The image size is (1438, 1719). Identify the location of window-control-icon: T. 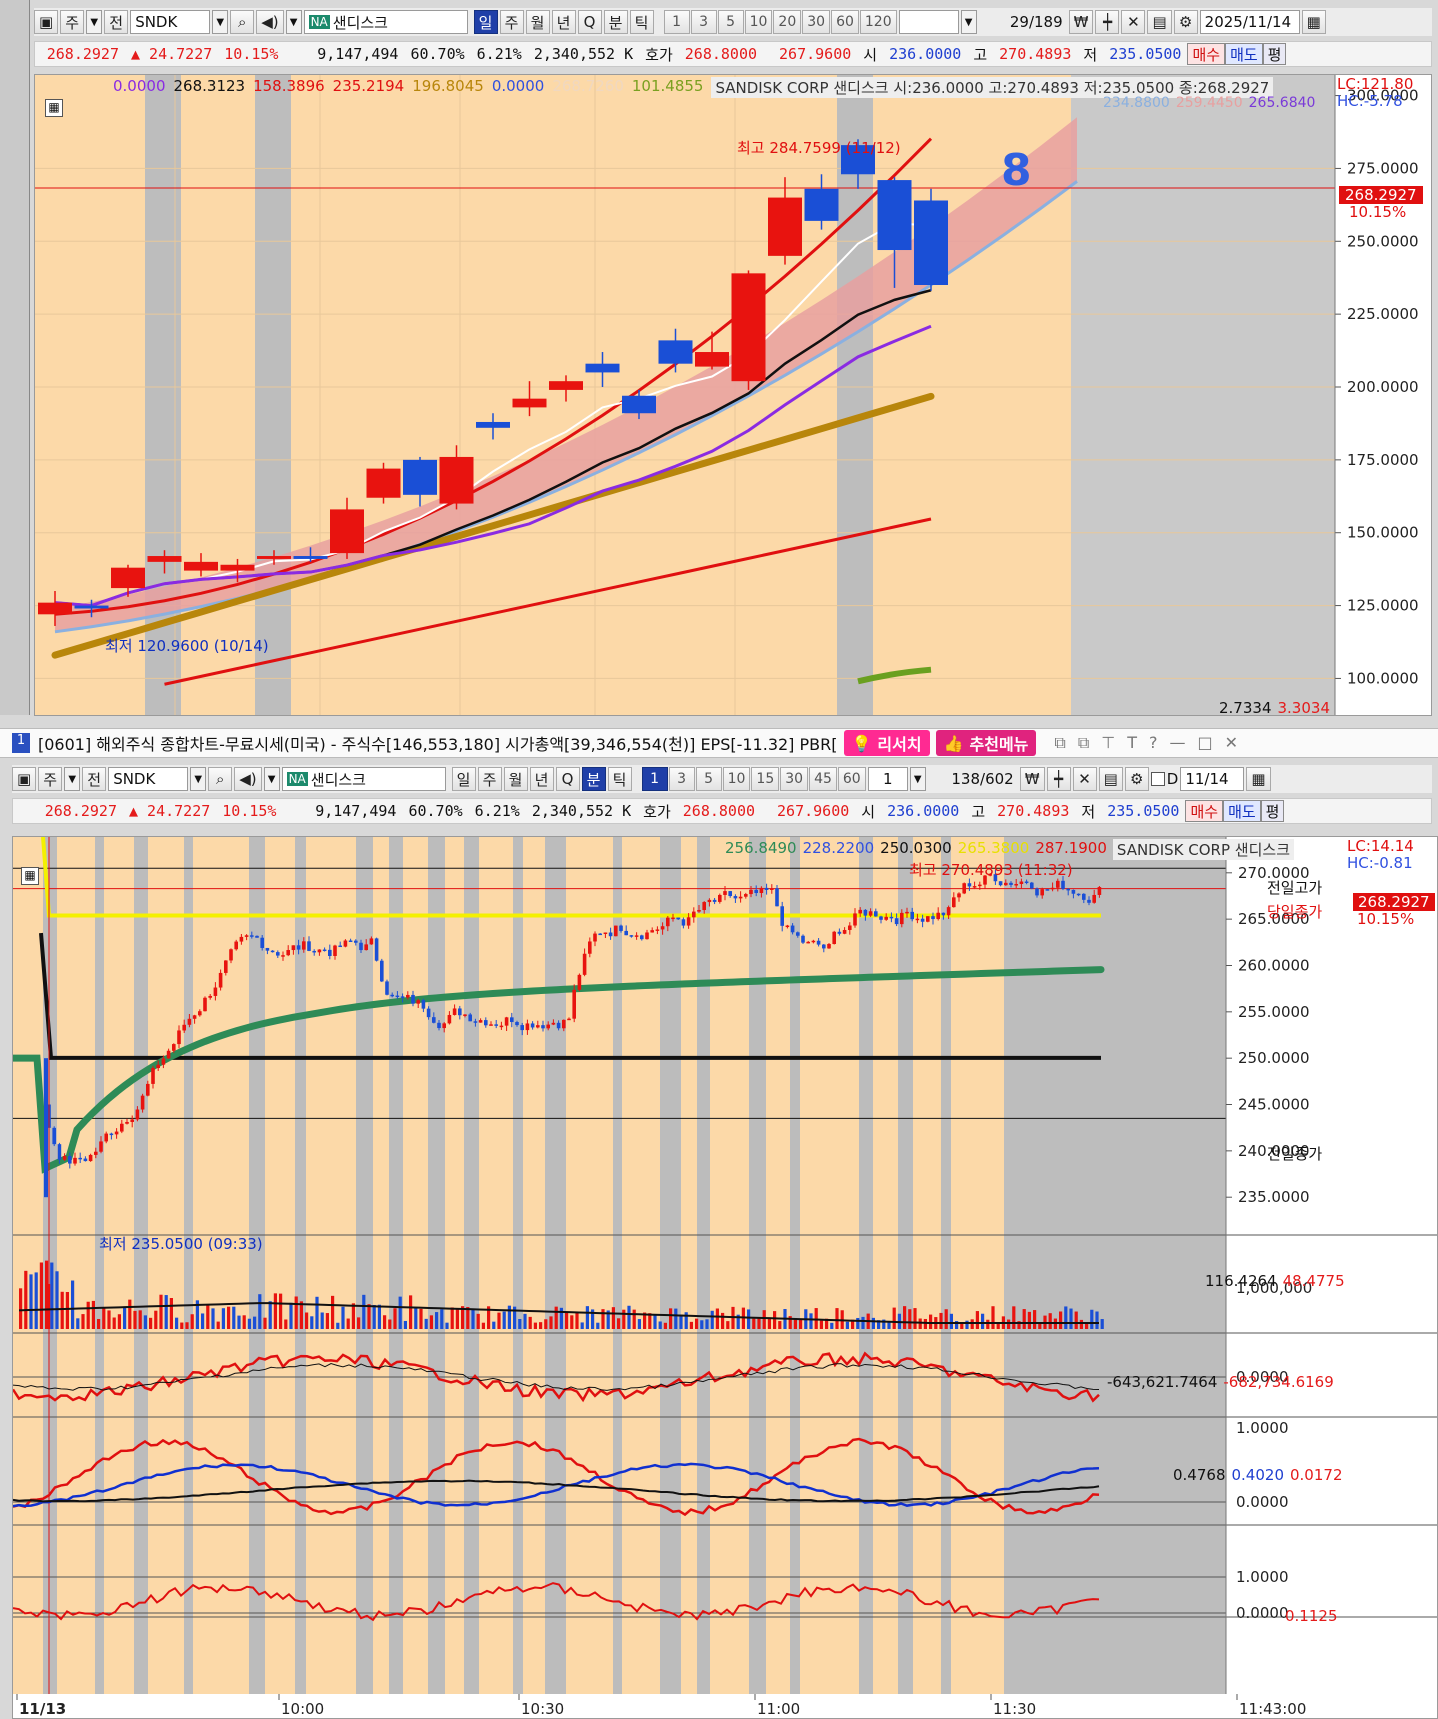
(1132, 742).